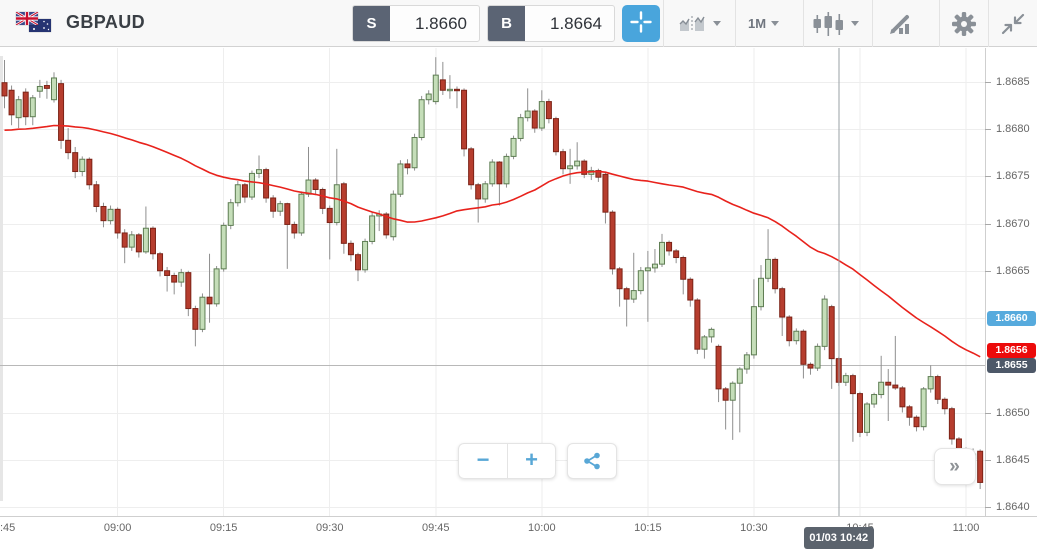  Describe the element at coordinates (1013, 412) in the screenshot. I see `price-tick-label: 1.8650` at that location.